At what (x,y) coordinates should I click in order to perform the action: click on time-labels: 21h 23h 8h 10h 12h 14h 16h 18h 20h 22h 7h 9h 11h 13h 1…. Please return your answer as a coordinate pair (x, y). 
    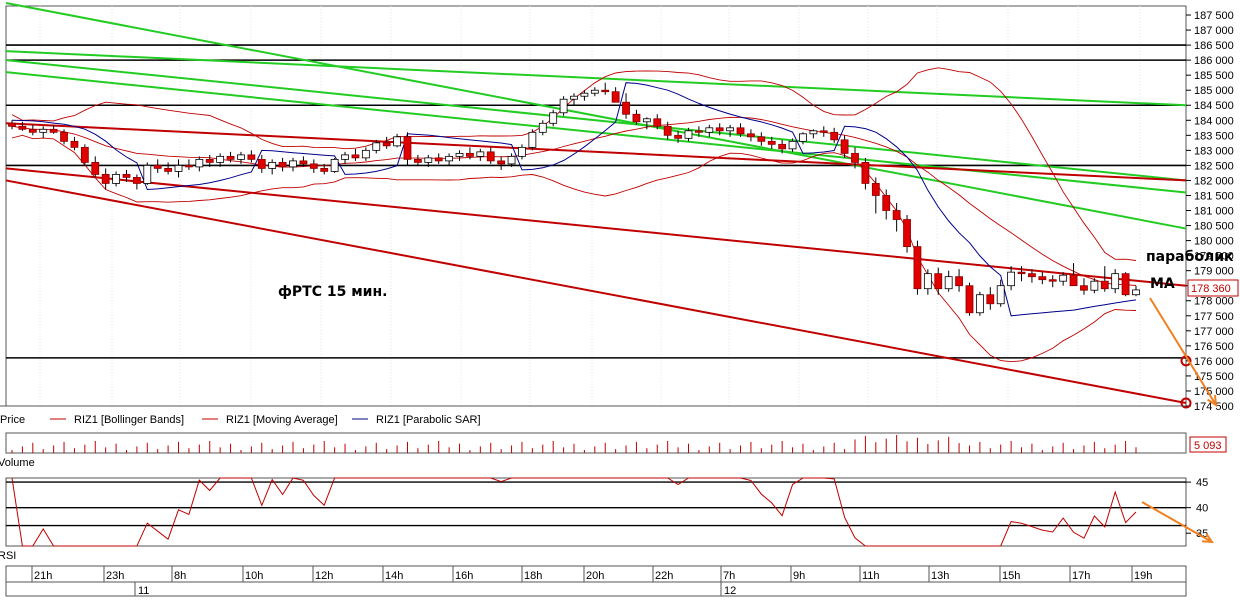
    Looking at the image, I should click on (591, 581).